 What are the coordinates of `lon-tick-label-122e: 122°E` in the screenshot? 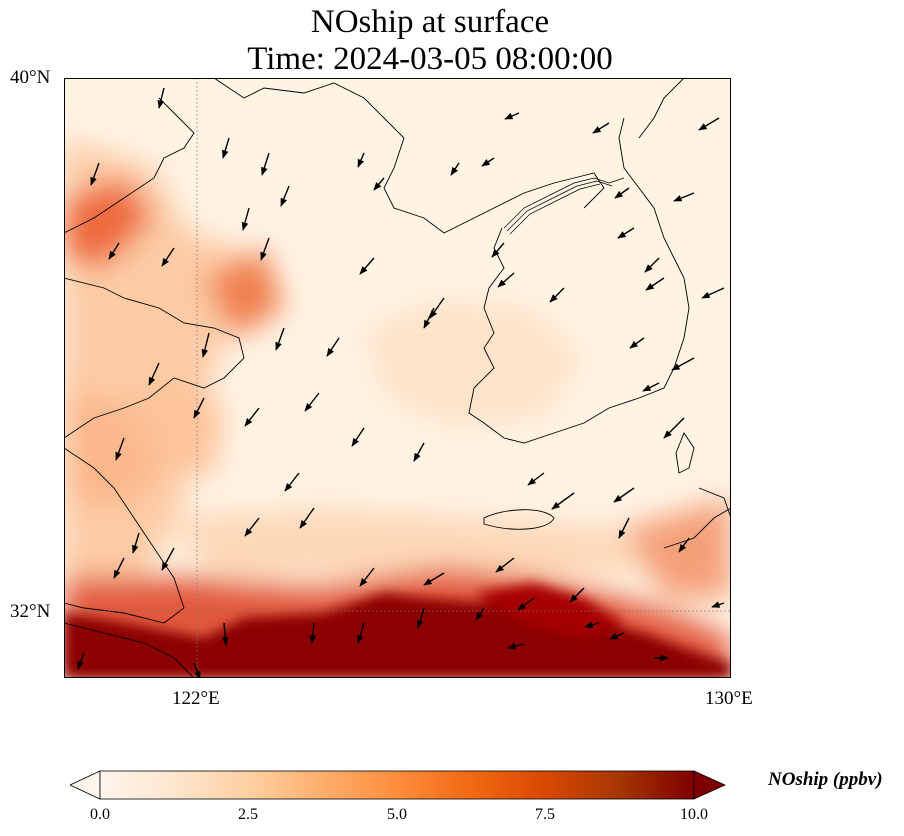 It's located at (196, 698).